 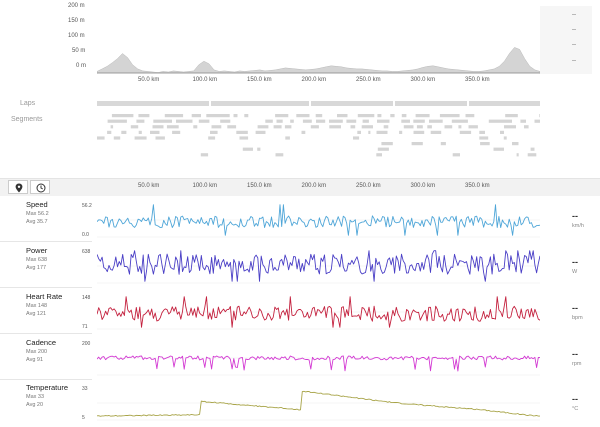 What do you see at coordinates (318, 312) in the screenshot?
I see `stream-chart-heart` at bounding box center [318, 312].